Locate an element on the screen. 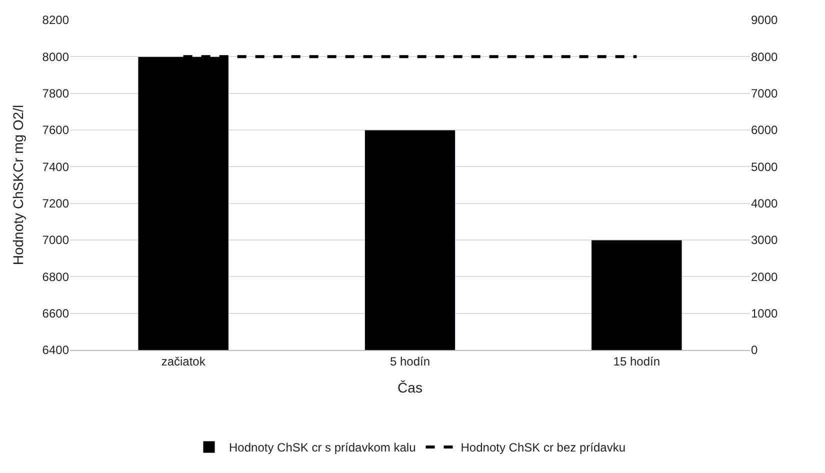 This screenshot has width=825, height=473. y-tick-label: 8000 is located at coordinates (56, 57).